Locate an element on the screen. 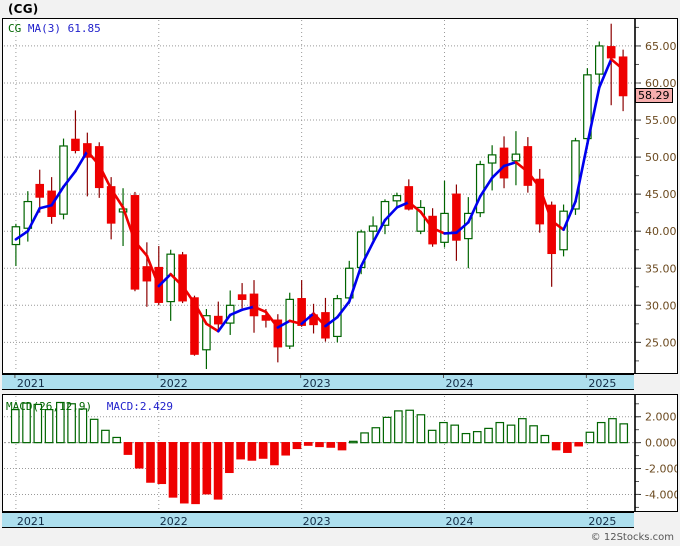 Image resolution: width=680 pixels, height=546 pixels. price-date-band: 2021 2022 2023 2024 2025 is located at coordinates (318, 382).